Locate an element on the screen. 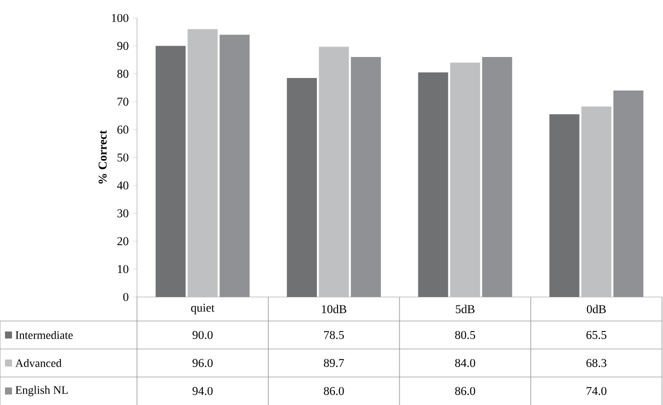 The height and width of the screenshot is (405, 663). data-label: 74.0 is located at coordinates (596, 391).